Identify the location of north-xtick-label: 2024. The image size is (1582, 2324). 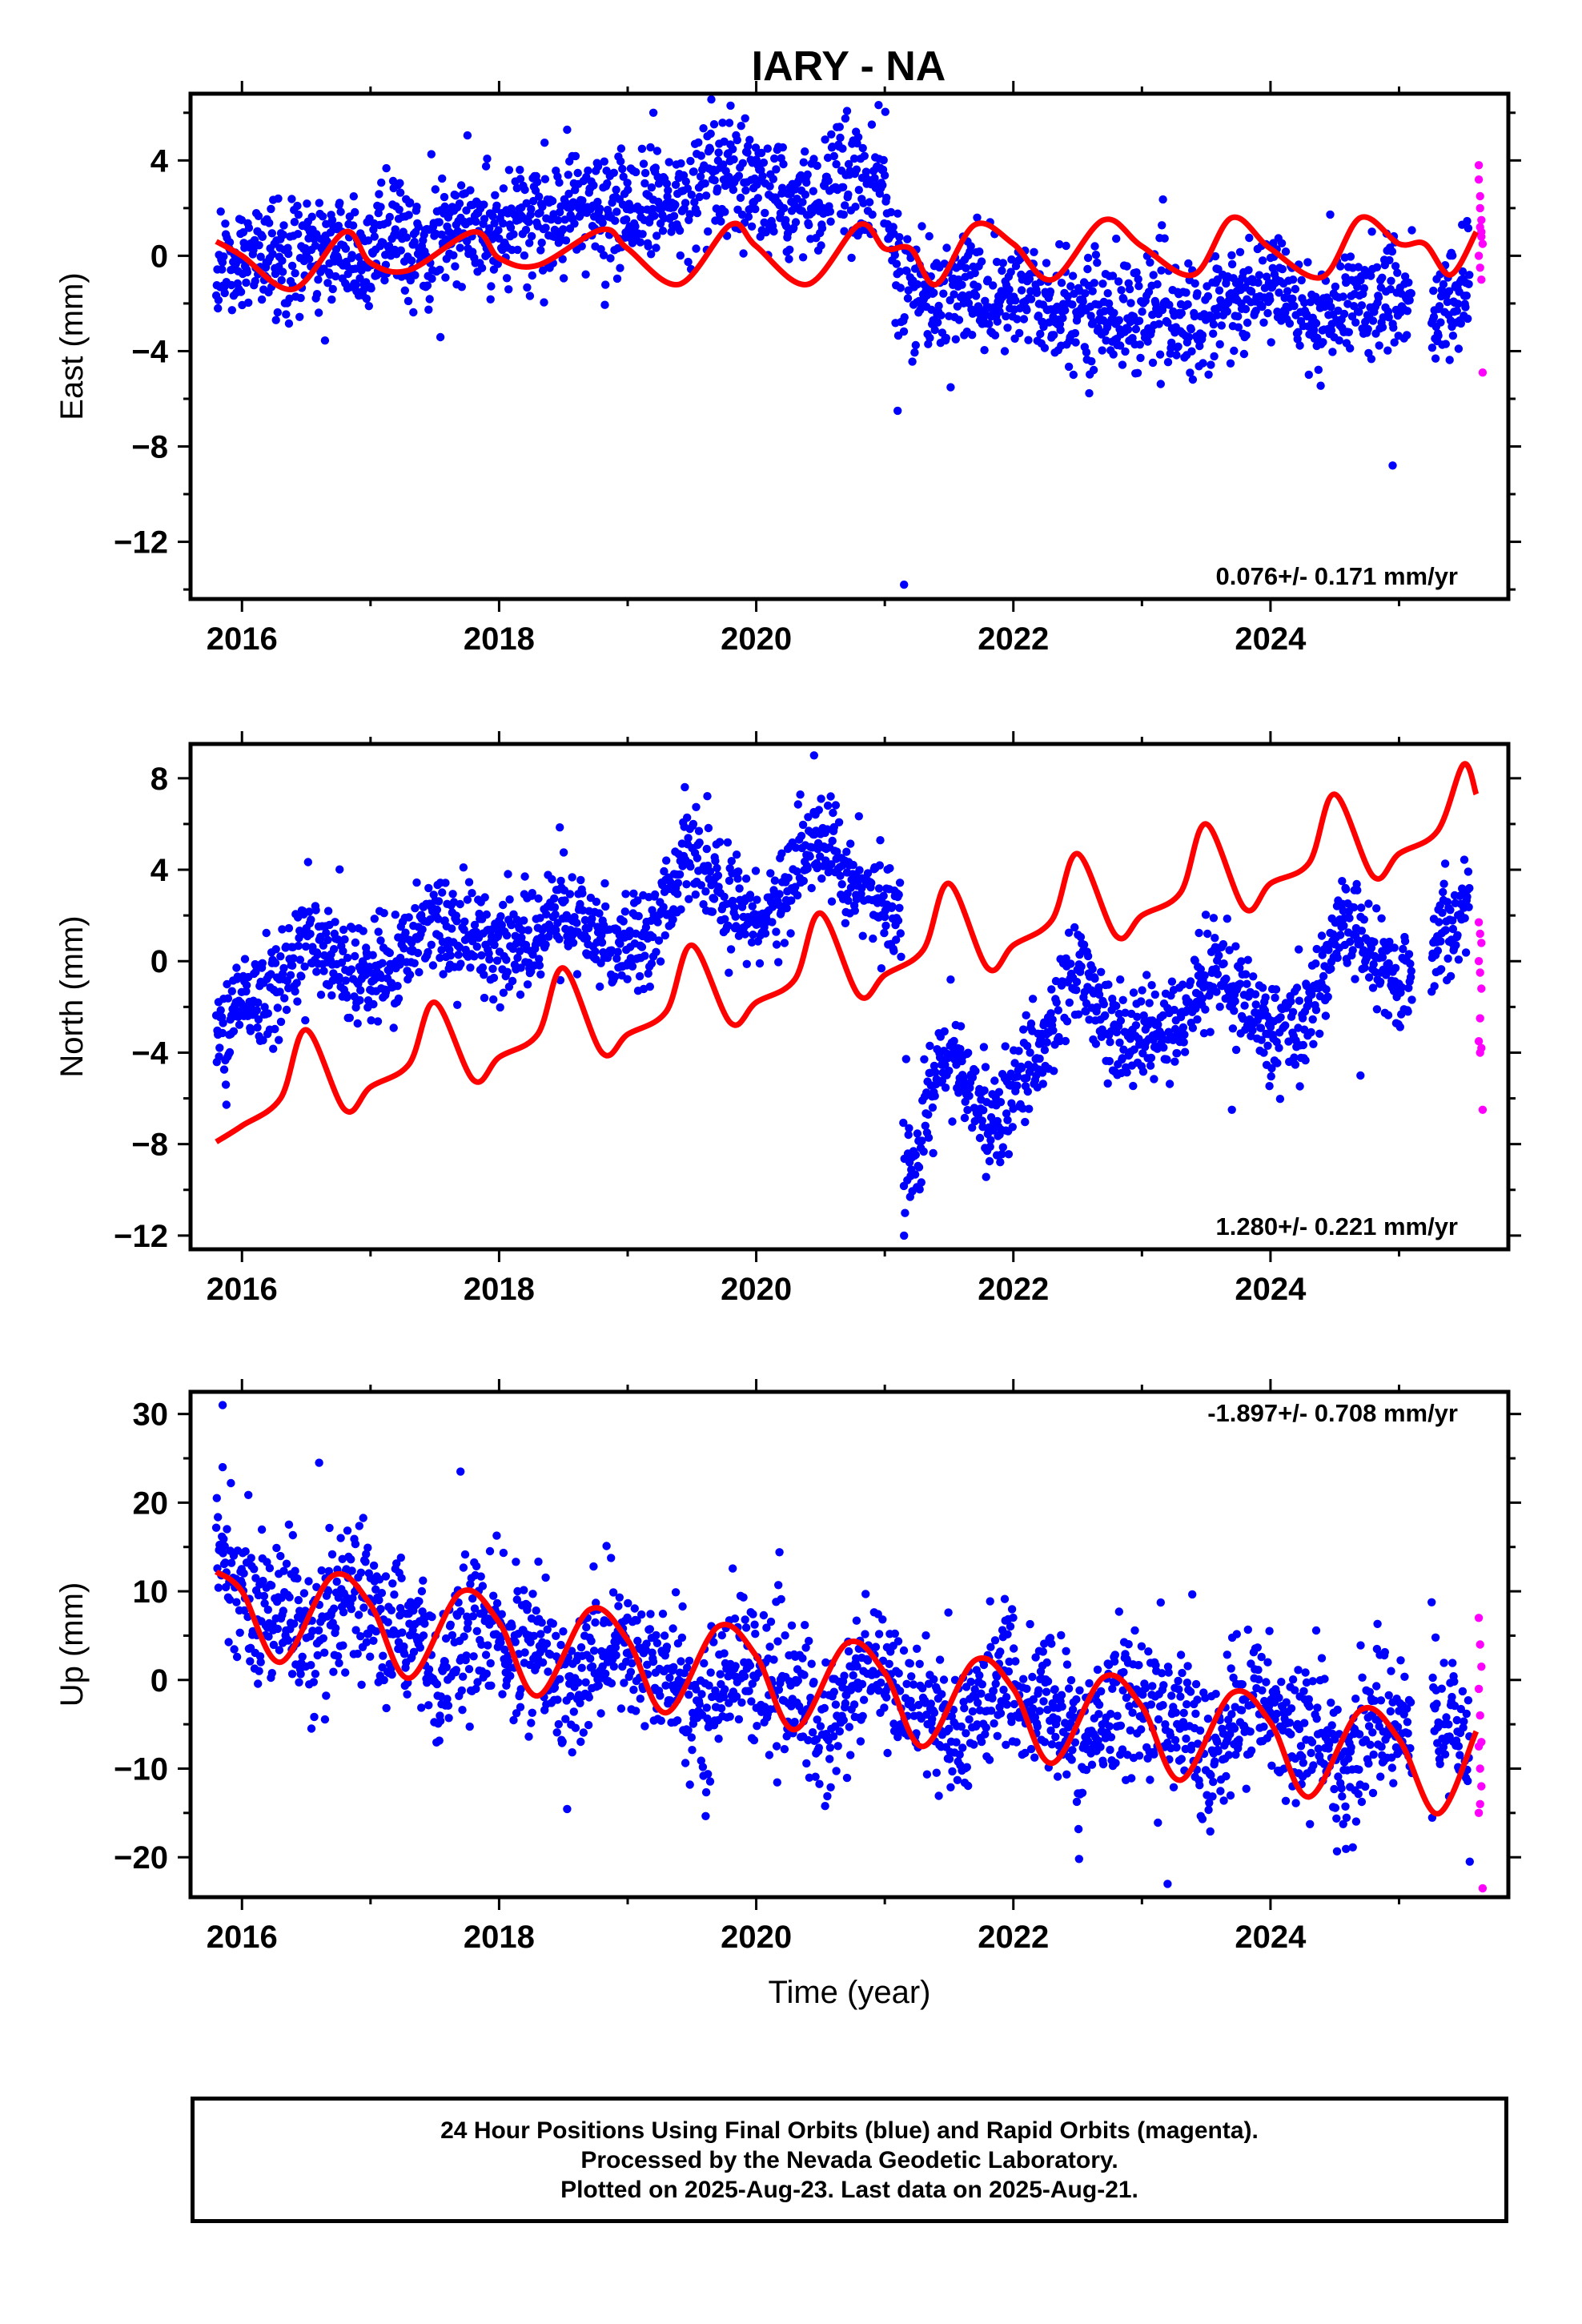
(1271, 1289).